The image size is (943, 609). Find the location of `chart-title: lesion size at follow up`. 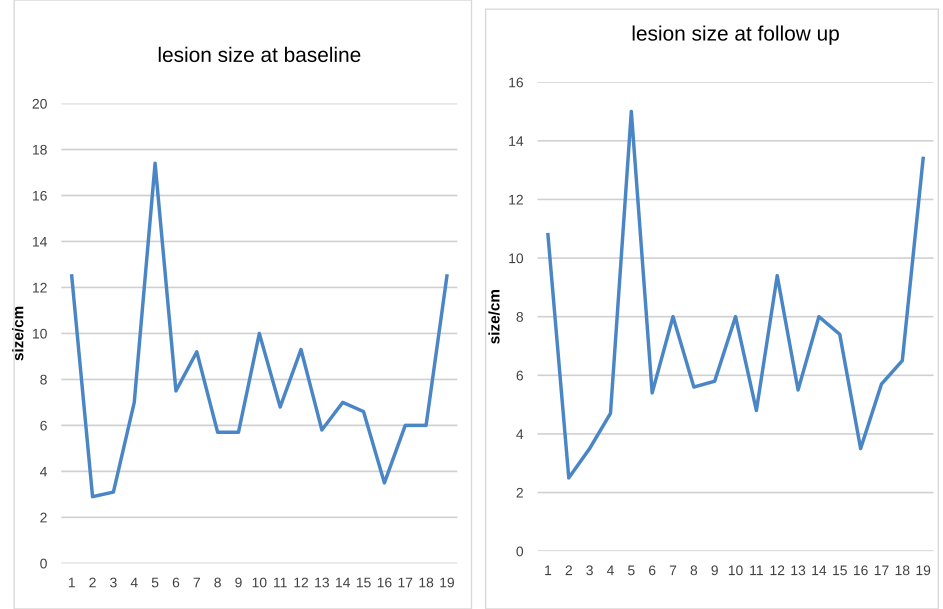

chart-title: lesion size at follow up is located at coordinates (735, 35).